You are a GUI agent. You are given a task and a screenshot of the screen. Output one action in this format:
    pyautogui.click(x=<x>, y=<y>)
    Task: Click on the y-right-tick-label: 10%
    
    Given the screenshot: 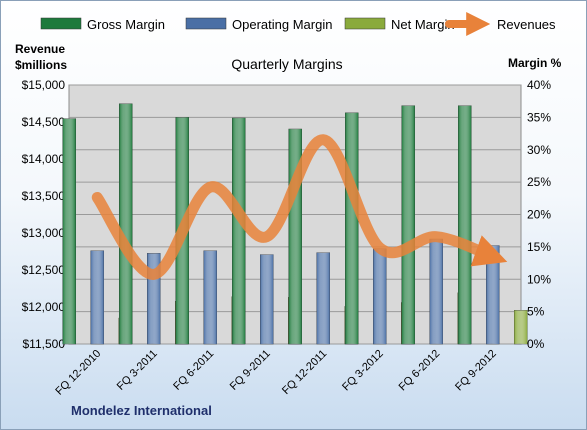 What is the action you would take?
    pyautogui.click(x=539, y=279)
    